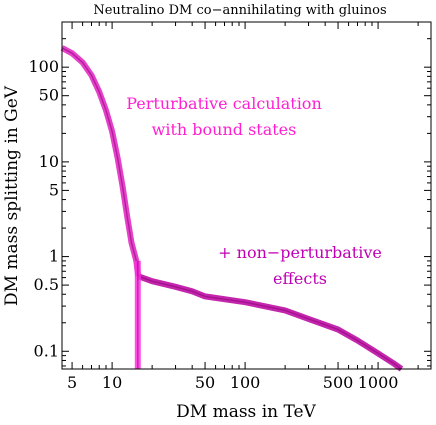 The height and width of the screenshot is (425, 436). I want to click on x-tick-label-10: 10, so click(112, 382).